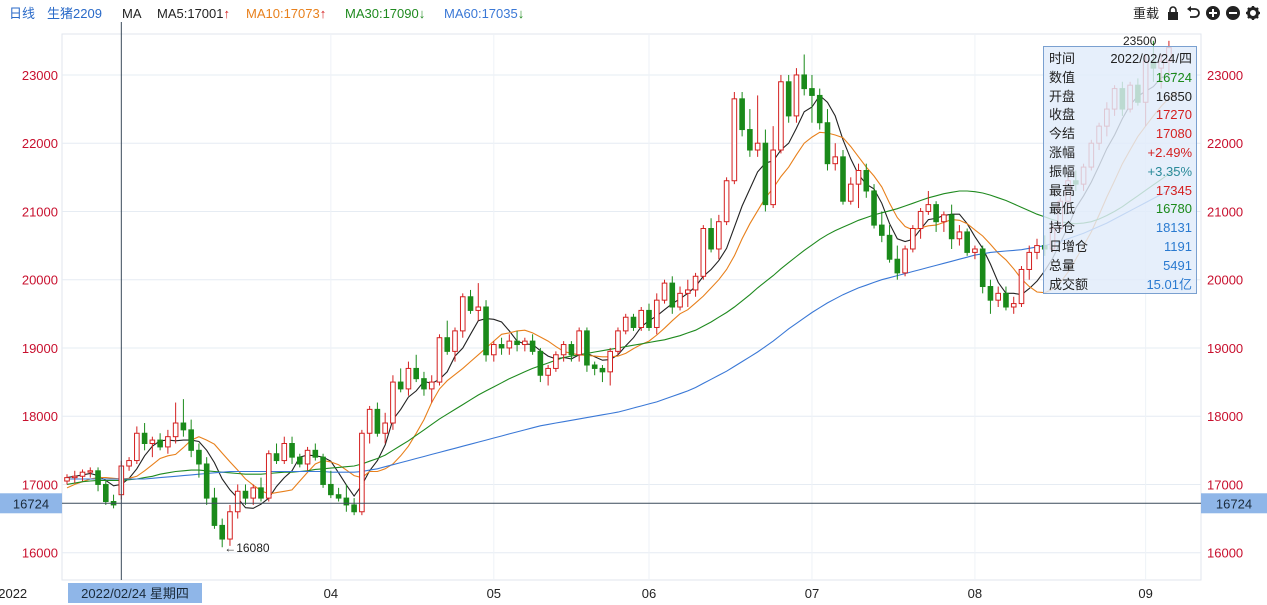  Describe the element at coordinates (1173, 228) in the screenshot. I see `tooltip-value: 18131` at that location.